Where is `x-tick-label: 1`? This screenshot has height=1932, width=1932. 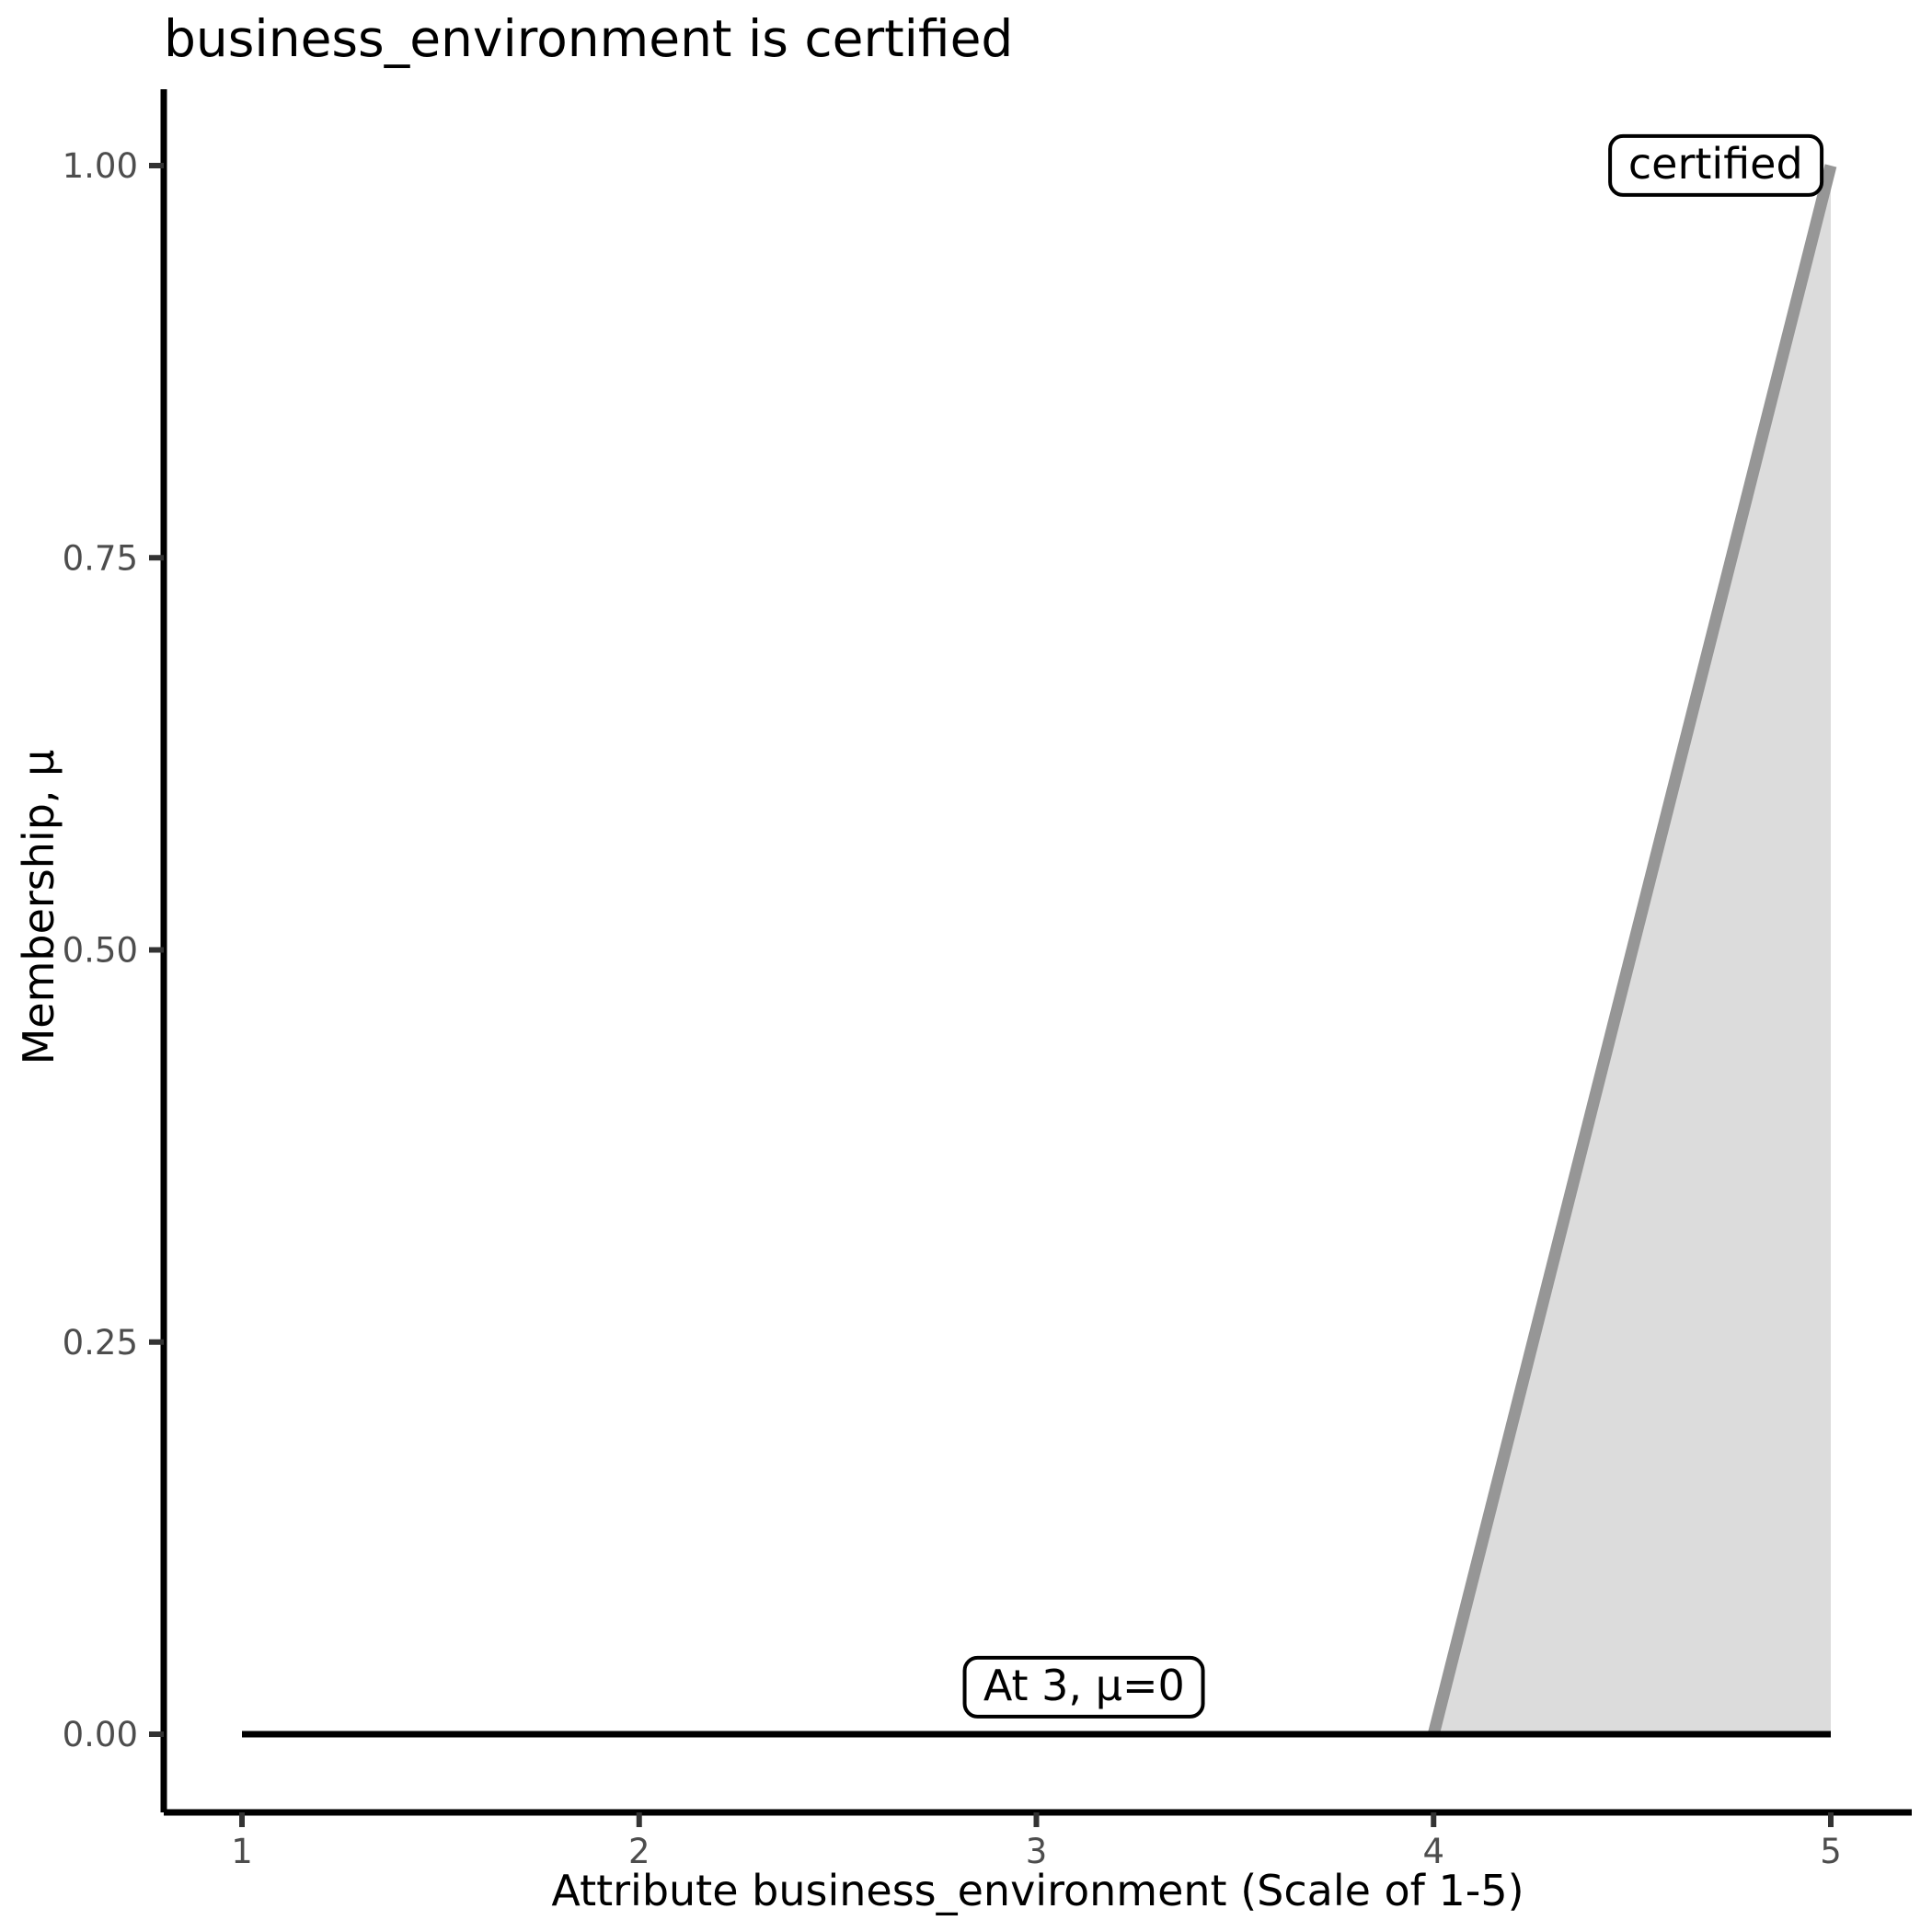
x-tick-label: 1 is located at coordinates (242, 1851).